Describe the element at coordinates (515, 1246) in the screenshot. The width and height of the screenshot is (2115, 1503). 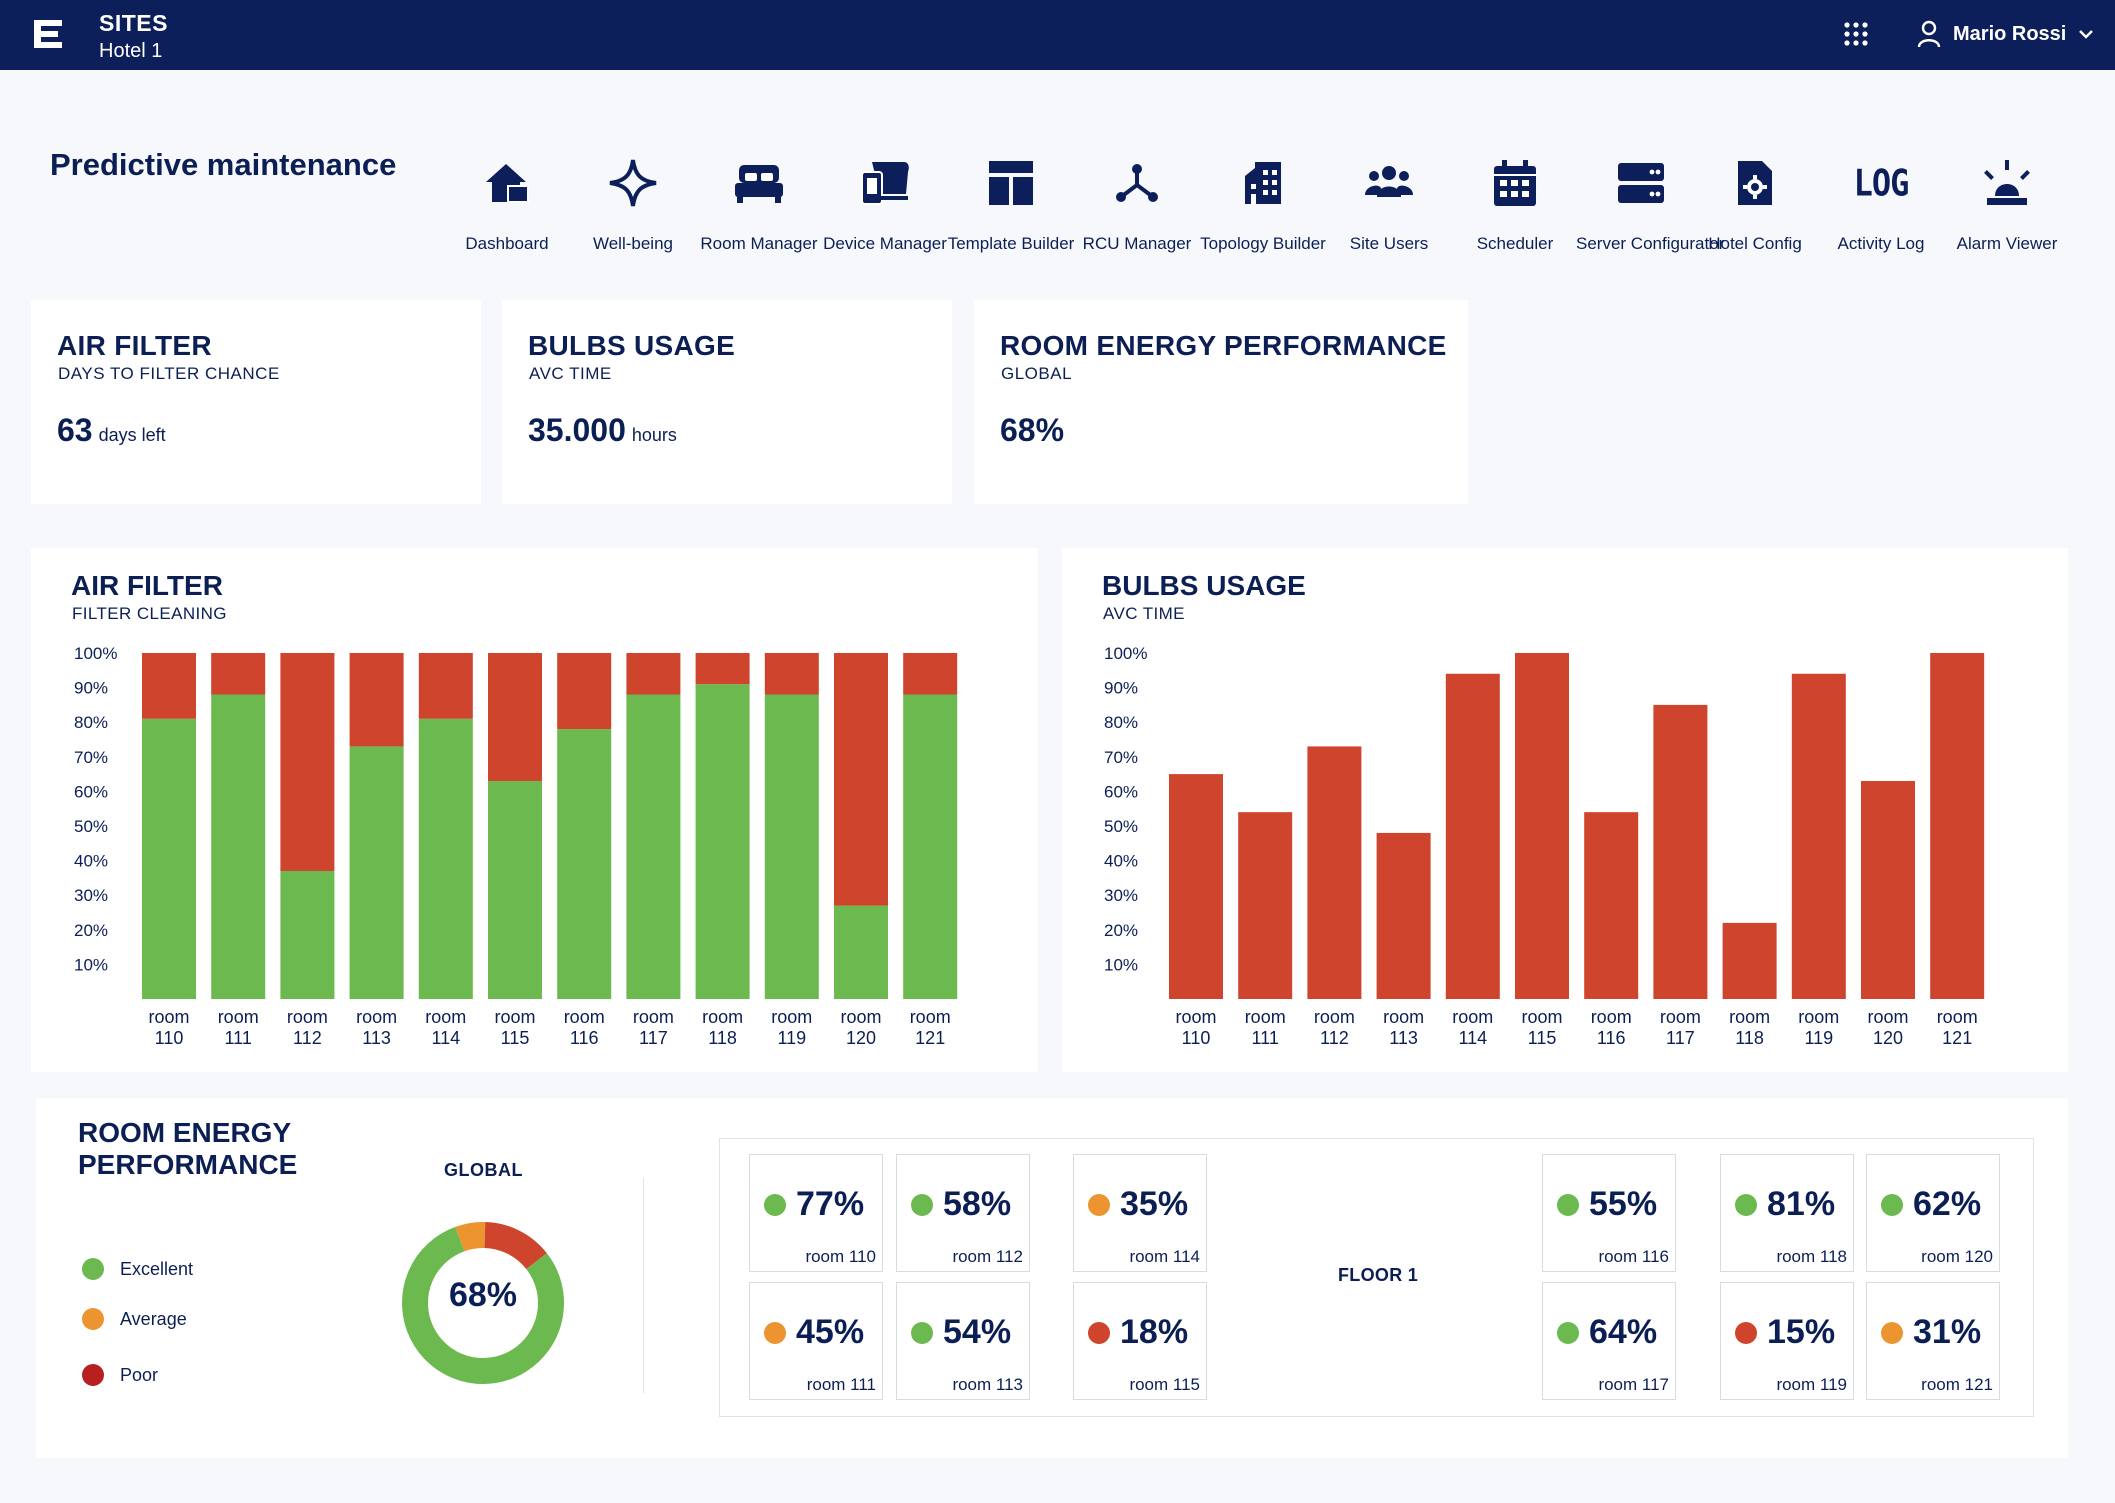
I see `donut-slice-poor` at that location.